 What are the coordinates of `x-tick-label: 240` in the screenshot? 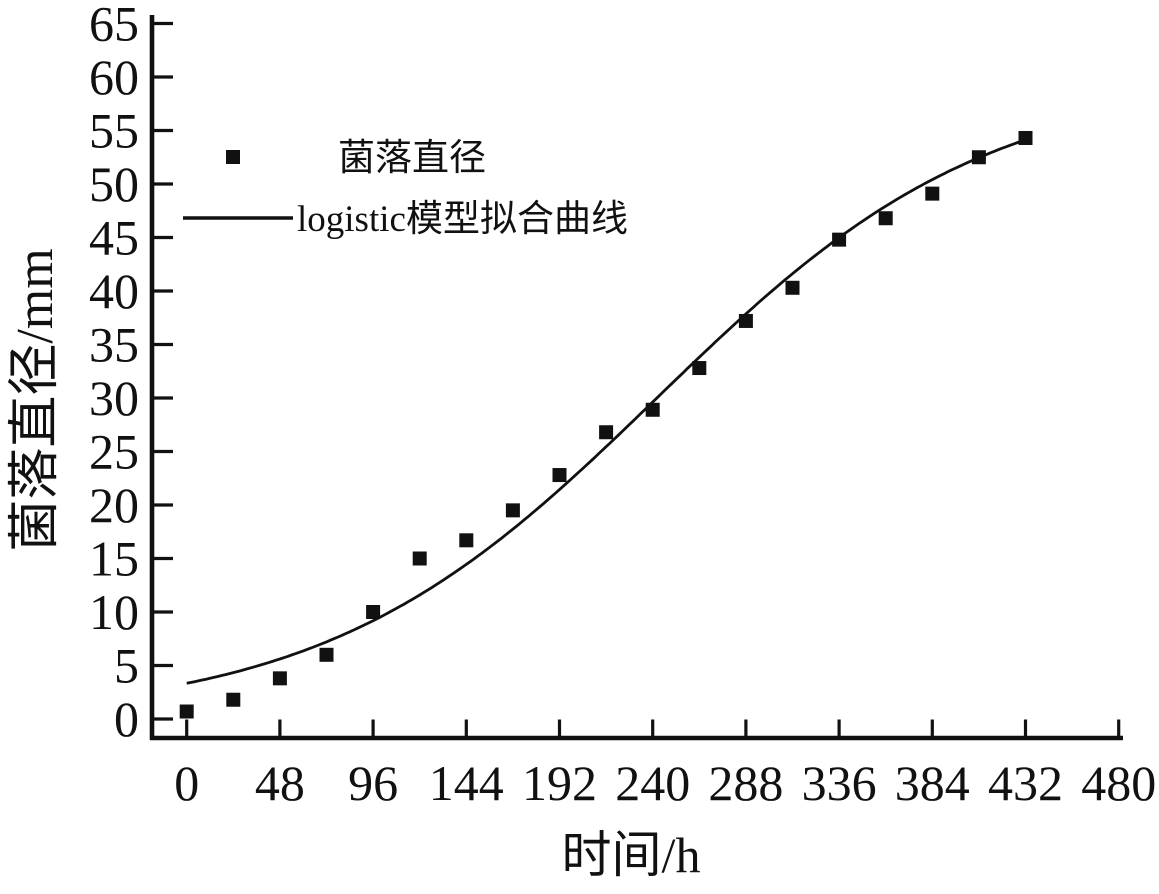 It's located at (652, 783).